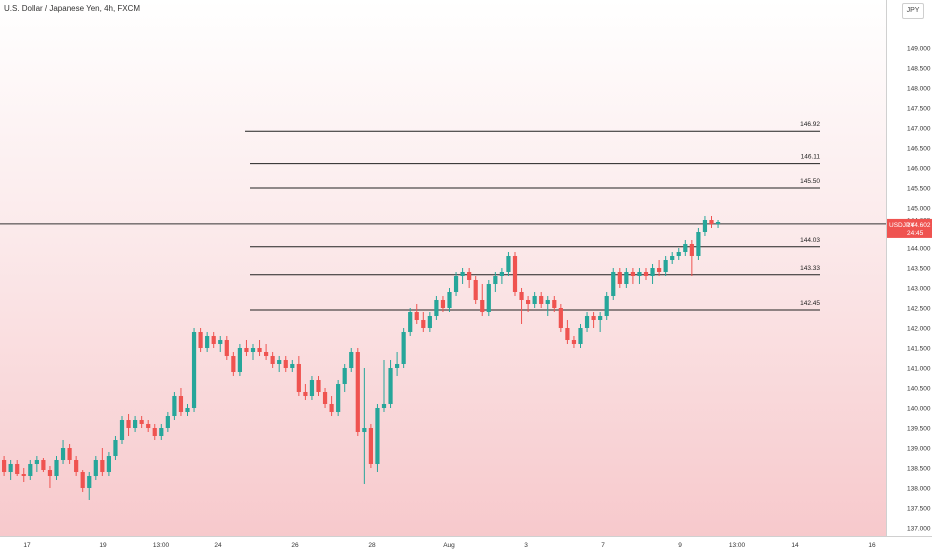  I want to click on y-tick-label: 141.500, so click(919, 349).